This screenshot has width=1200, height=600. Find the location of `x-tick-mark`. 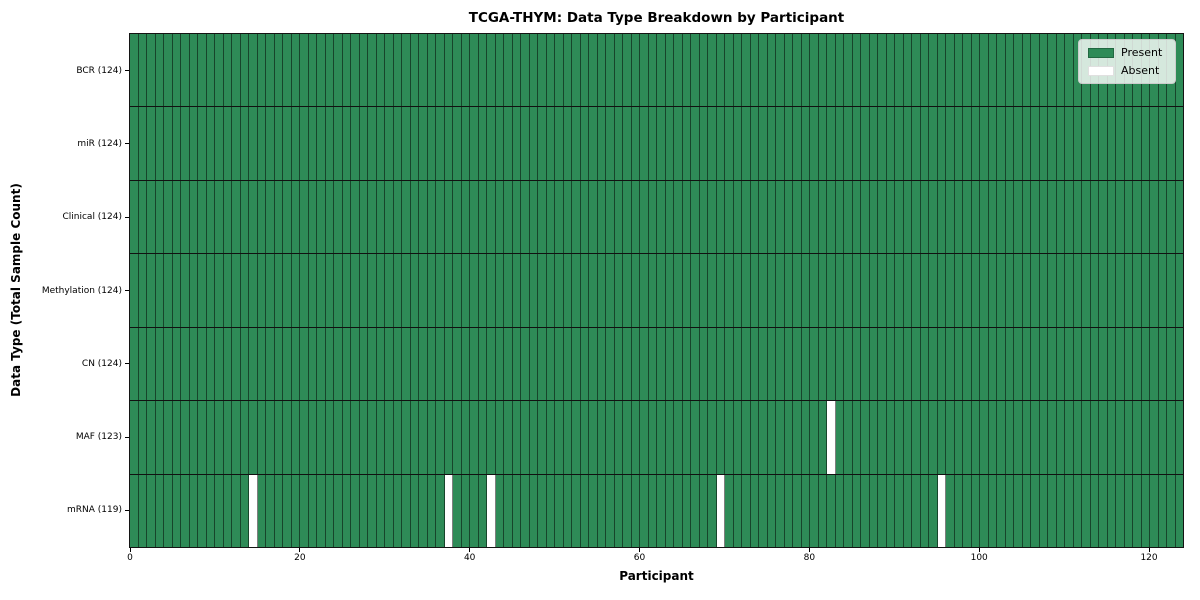

x-tick-mark is located at coordinates (300, 550).